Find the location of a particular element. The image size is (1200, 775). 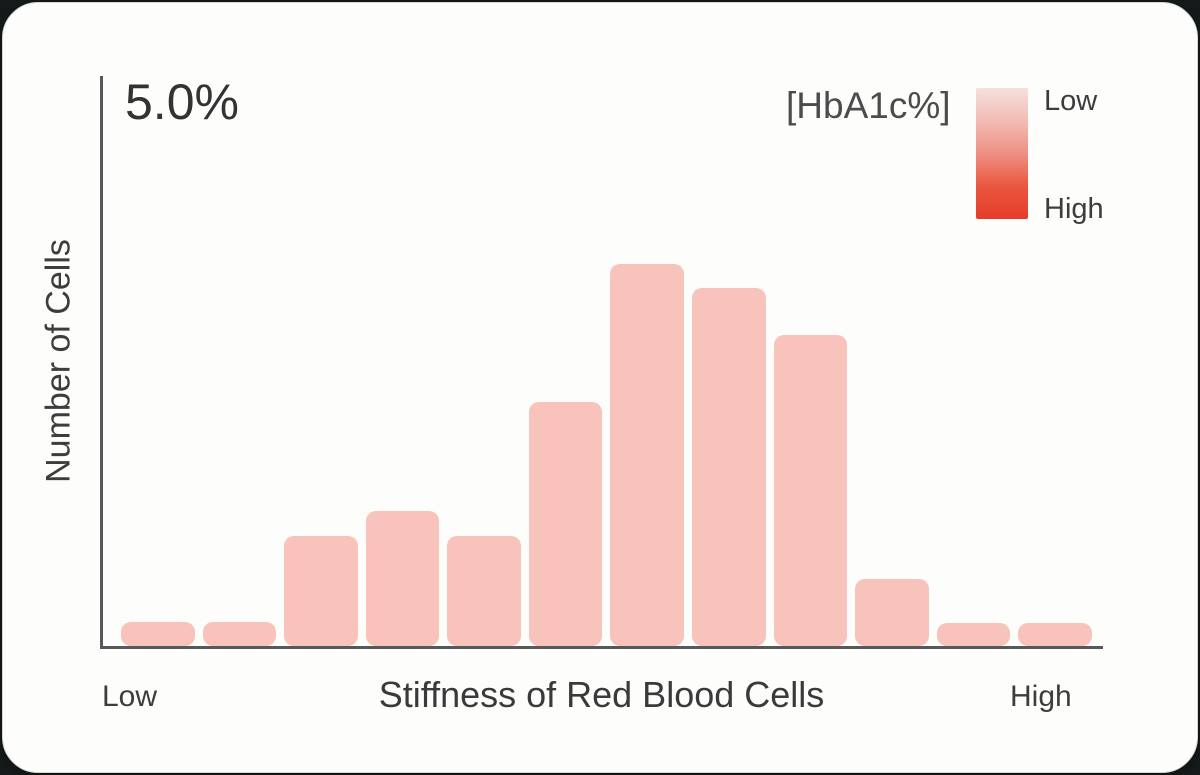

colorbar-high-label: High is located at coordinates (1074, 209).